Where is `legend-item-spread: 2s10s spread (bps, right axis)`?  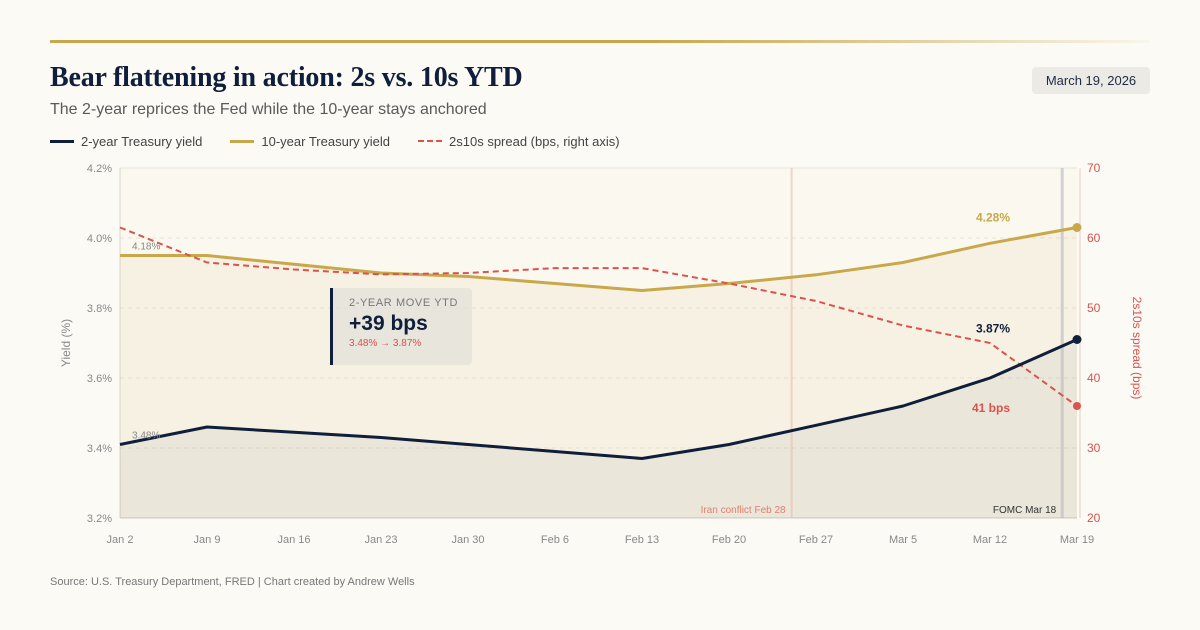 legend-item-spread: 2s10s spread (bps, right axis) is located at coordinates (519, 141).